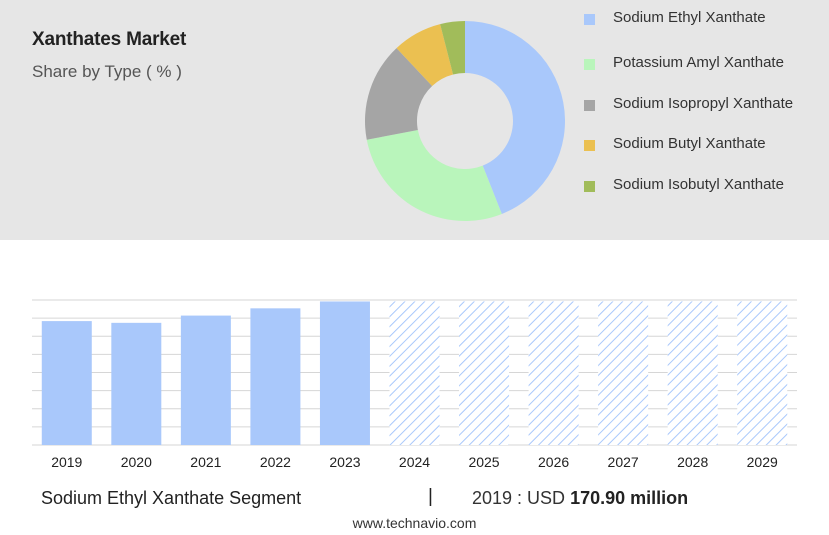 The image size is (829, 535). I want to click on footer-segment-label: Sodium Ethyl Xanthate Segment, so click(171, 498).